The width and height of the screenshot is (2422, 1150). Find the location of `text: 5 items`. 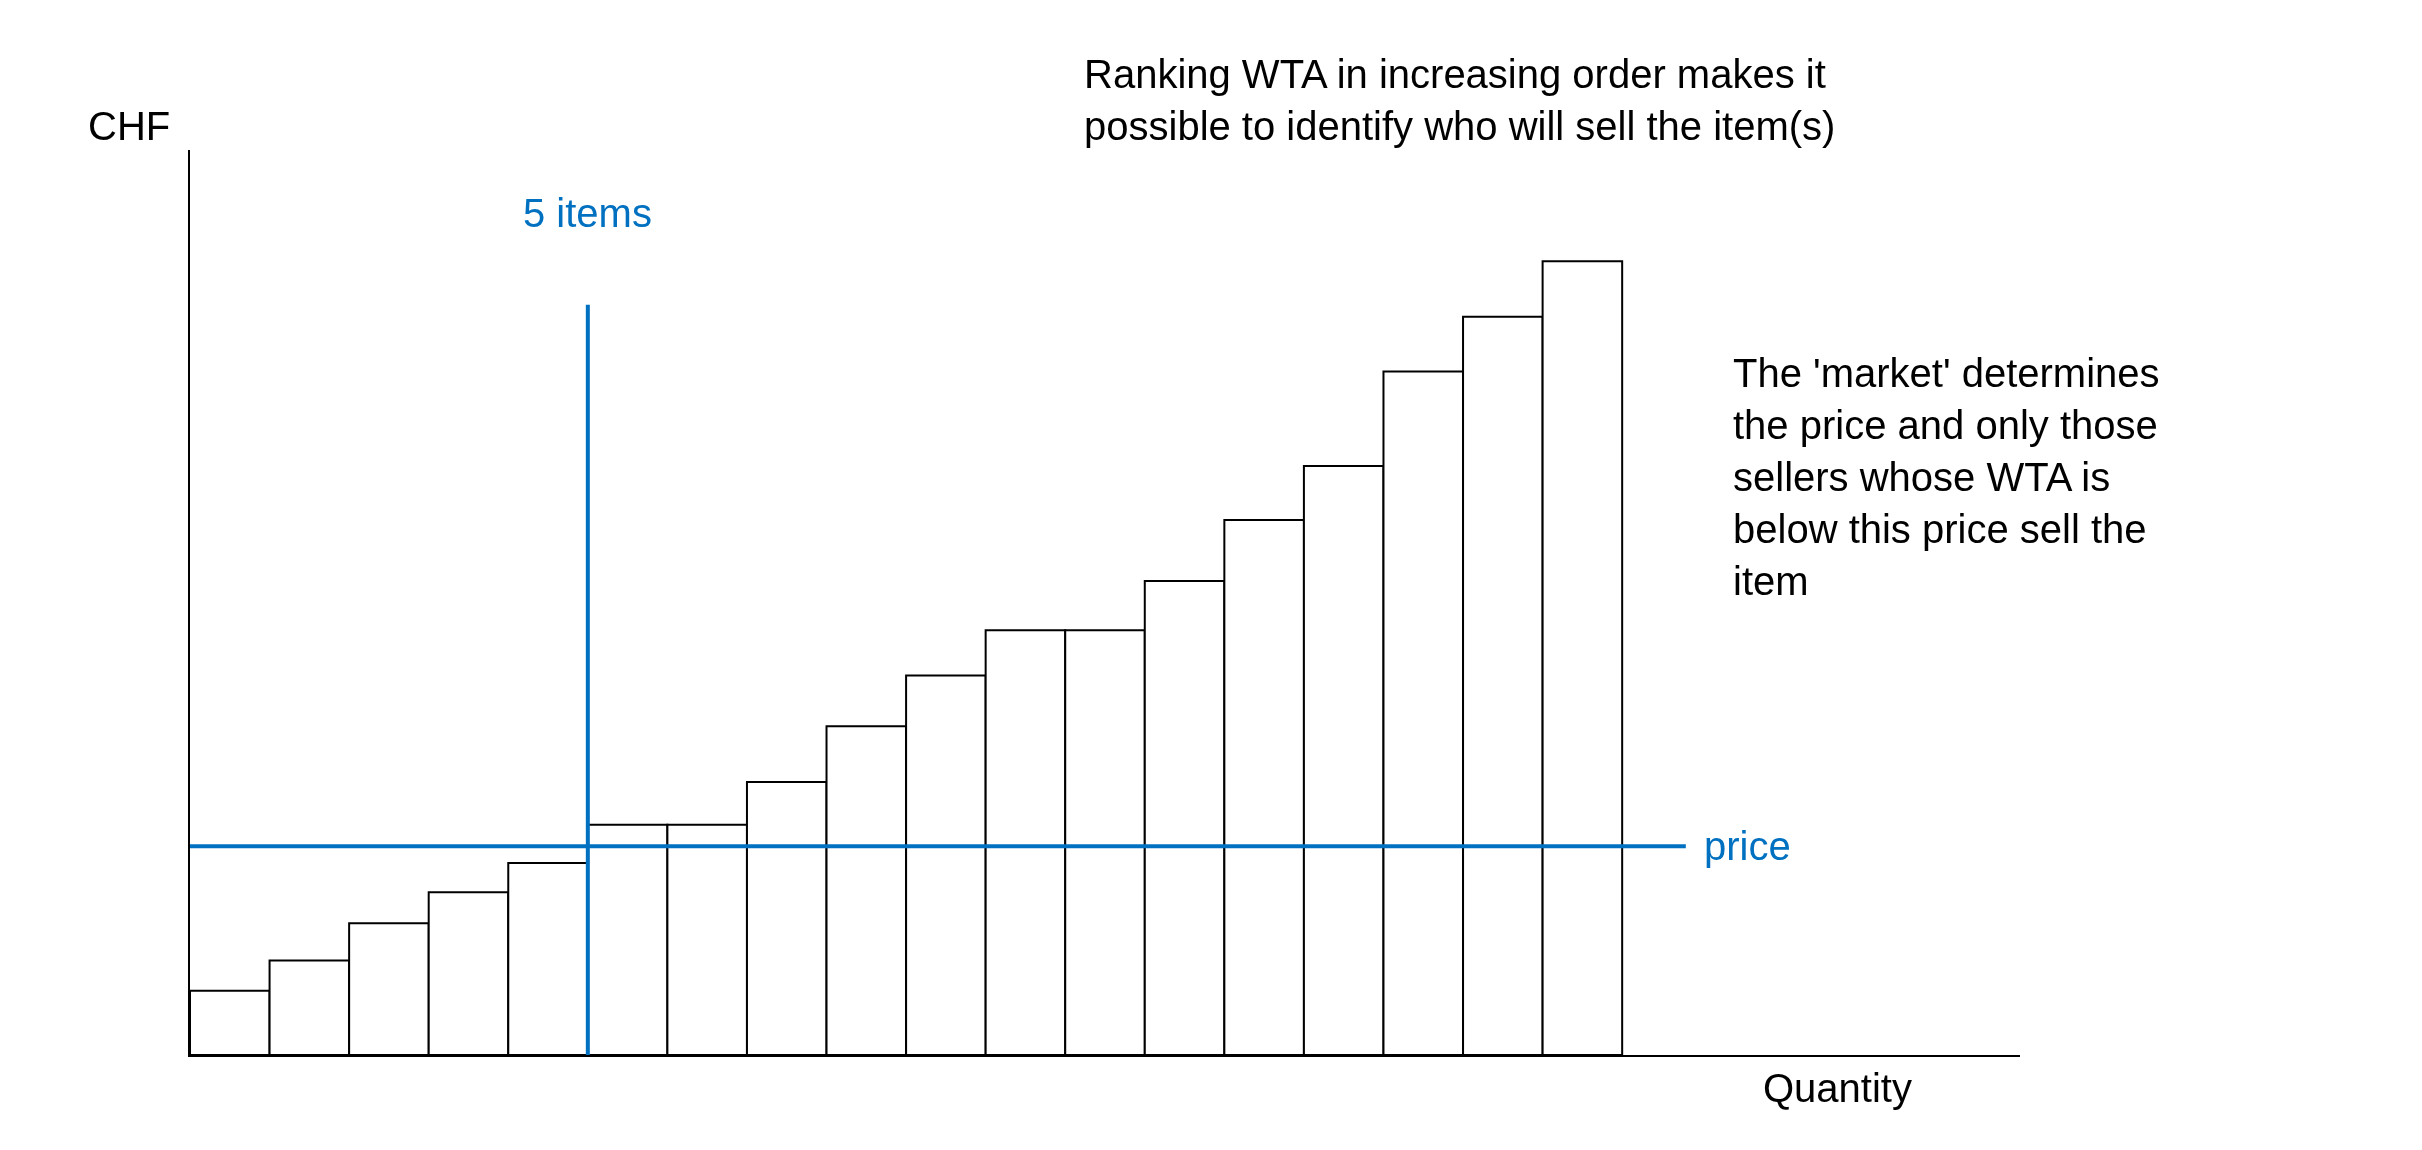

text: 5 items is located at coordinates (587, 213).